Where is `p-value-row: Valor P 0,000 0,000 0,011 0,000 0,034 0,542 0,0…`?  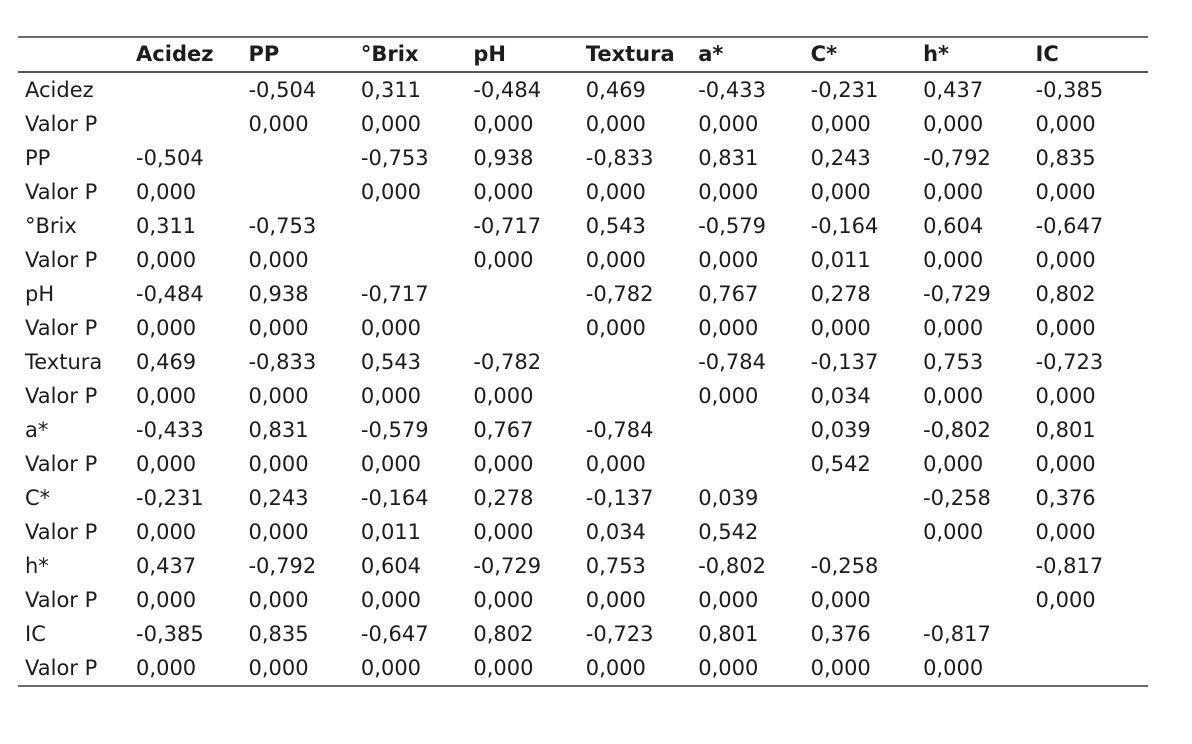
p-value-row: Valor P 0,000 0,000 0,011 0,000 0,034 0,542 0,0… is located at coordinates (583, 532).